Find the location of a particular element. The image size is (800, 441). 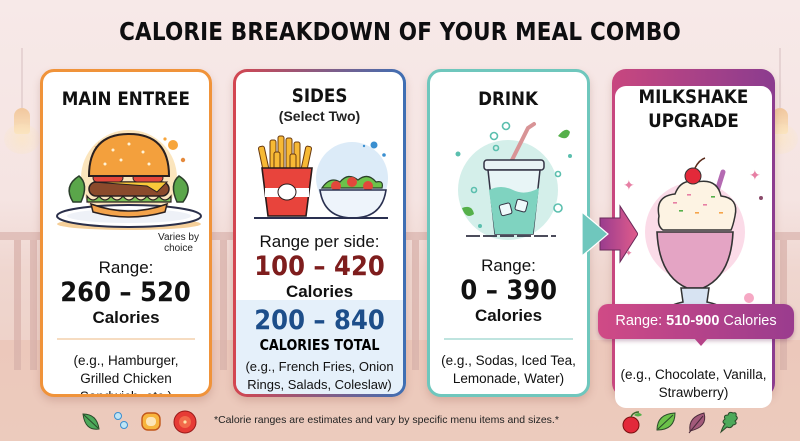

range-value: 260 – 520 is located at coordinates (126, 292).